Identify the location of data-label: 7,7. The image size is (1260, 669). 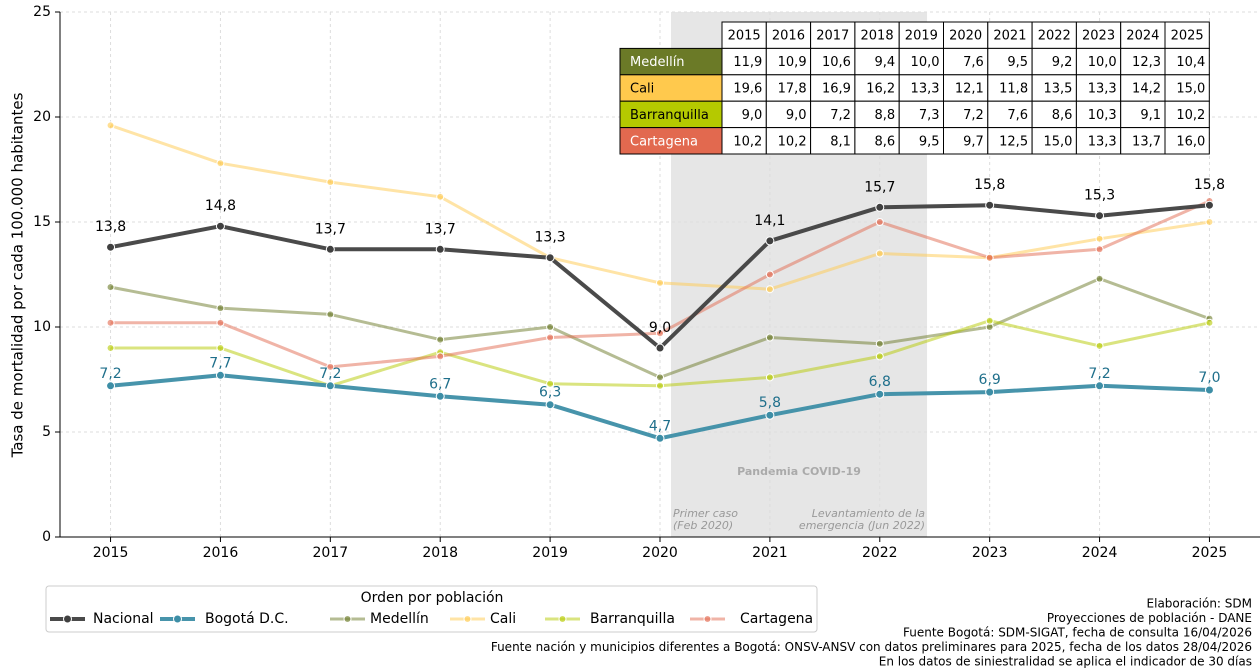
(220, 363).